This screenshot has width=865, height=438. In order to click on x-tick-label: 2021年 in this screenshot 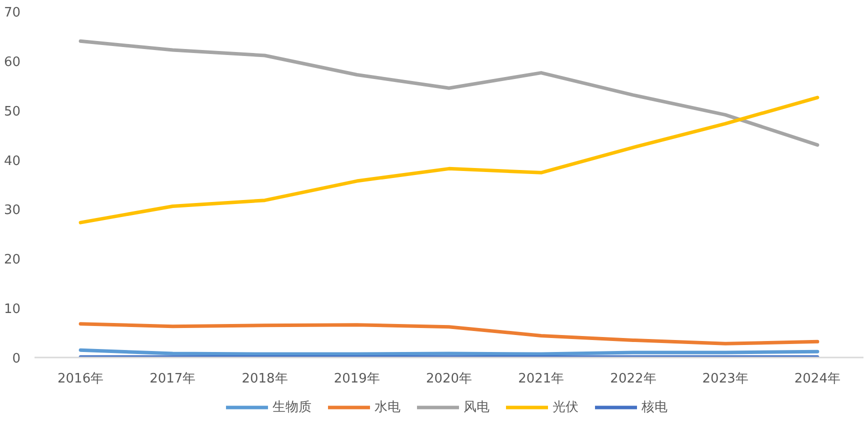, I will do `click(541, 379)`.